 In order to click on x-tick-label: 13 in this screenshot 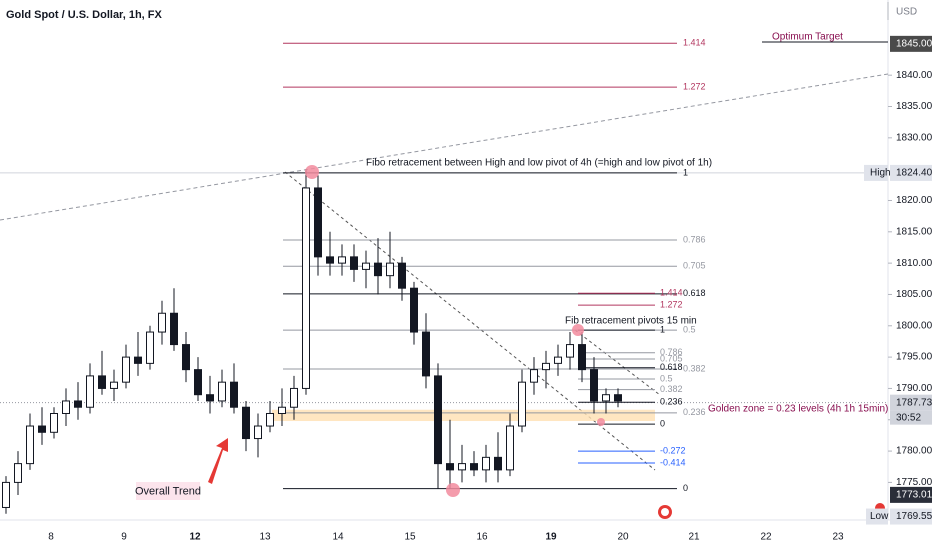, I will do `click(265, 537)`.